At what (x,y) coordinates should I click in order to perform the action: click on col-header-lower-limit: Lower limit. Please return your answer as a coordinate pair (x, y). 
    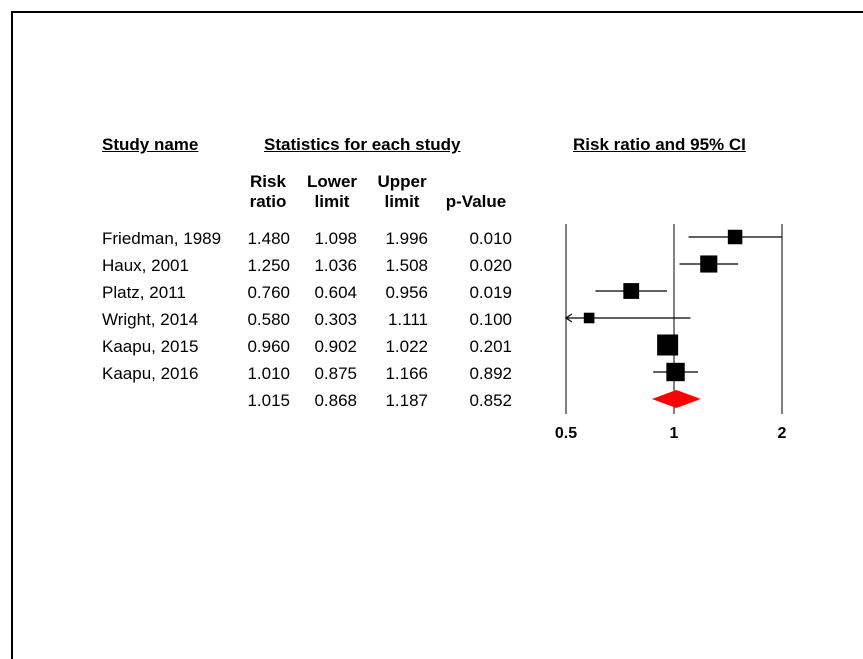
    Looking at the image, I should click on (332, 192).